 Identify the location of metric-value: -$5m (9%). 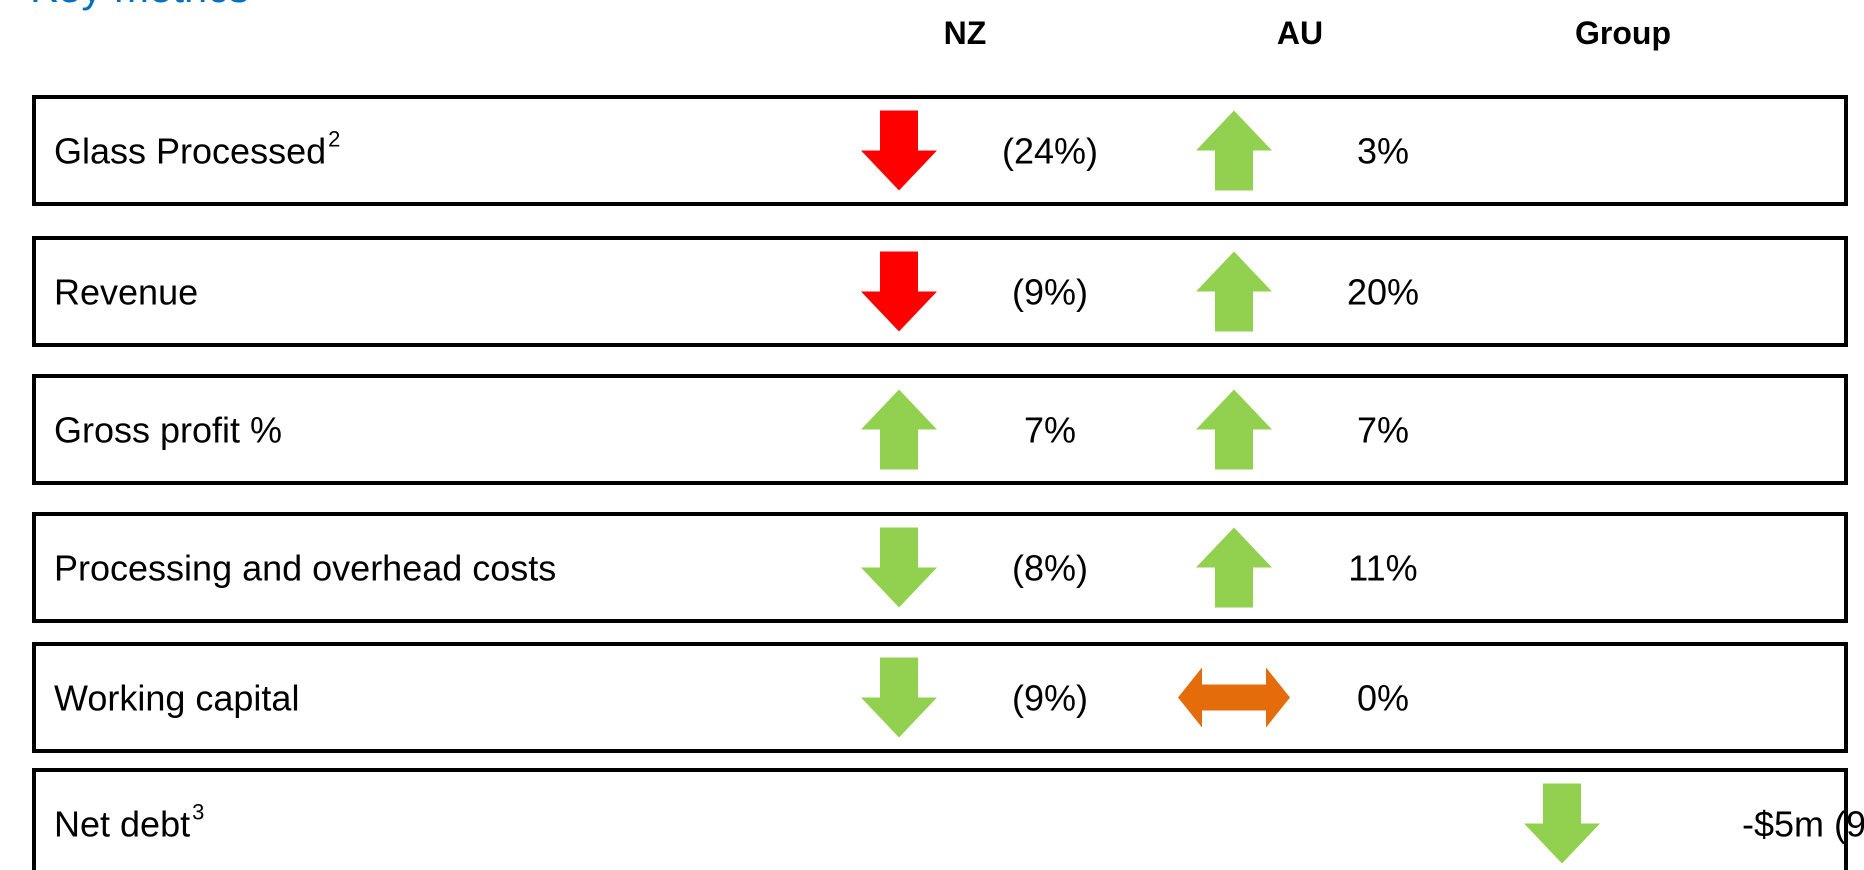
(1803, 824).